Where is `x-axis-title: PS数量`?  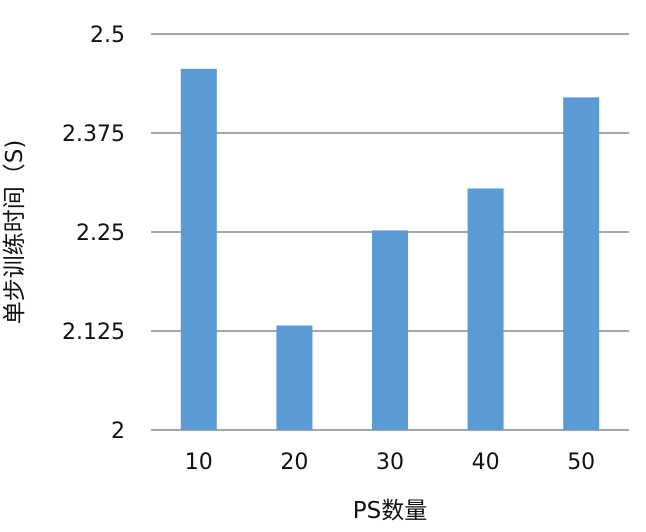
x-axis-title: PS数量 is located at coordinates (390, 511).